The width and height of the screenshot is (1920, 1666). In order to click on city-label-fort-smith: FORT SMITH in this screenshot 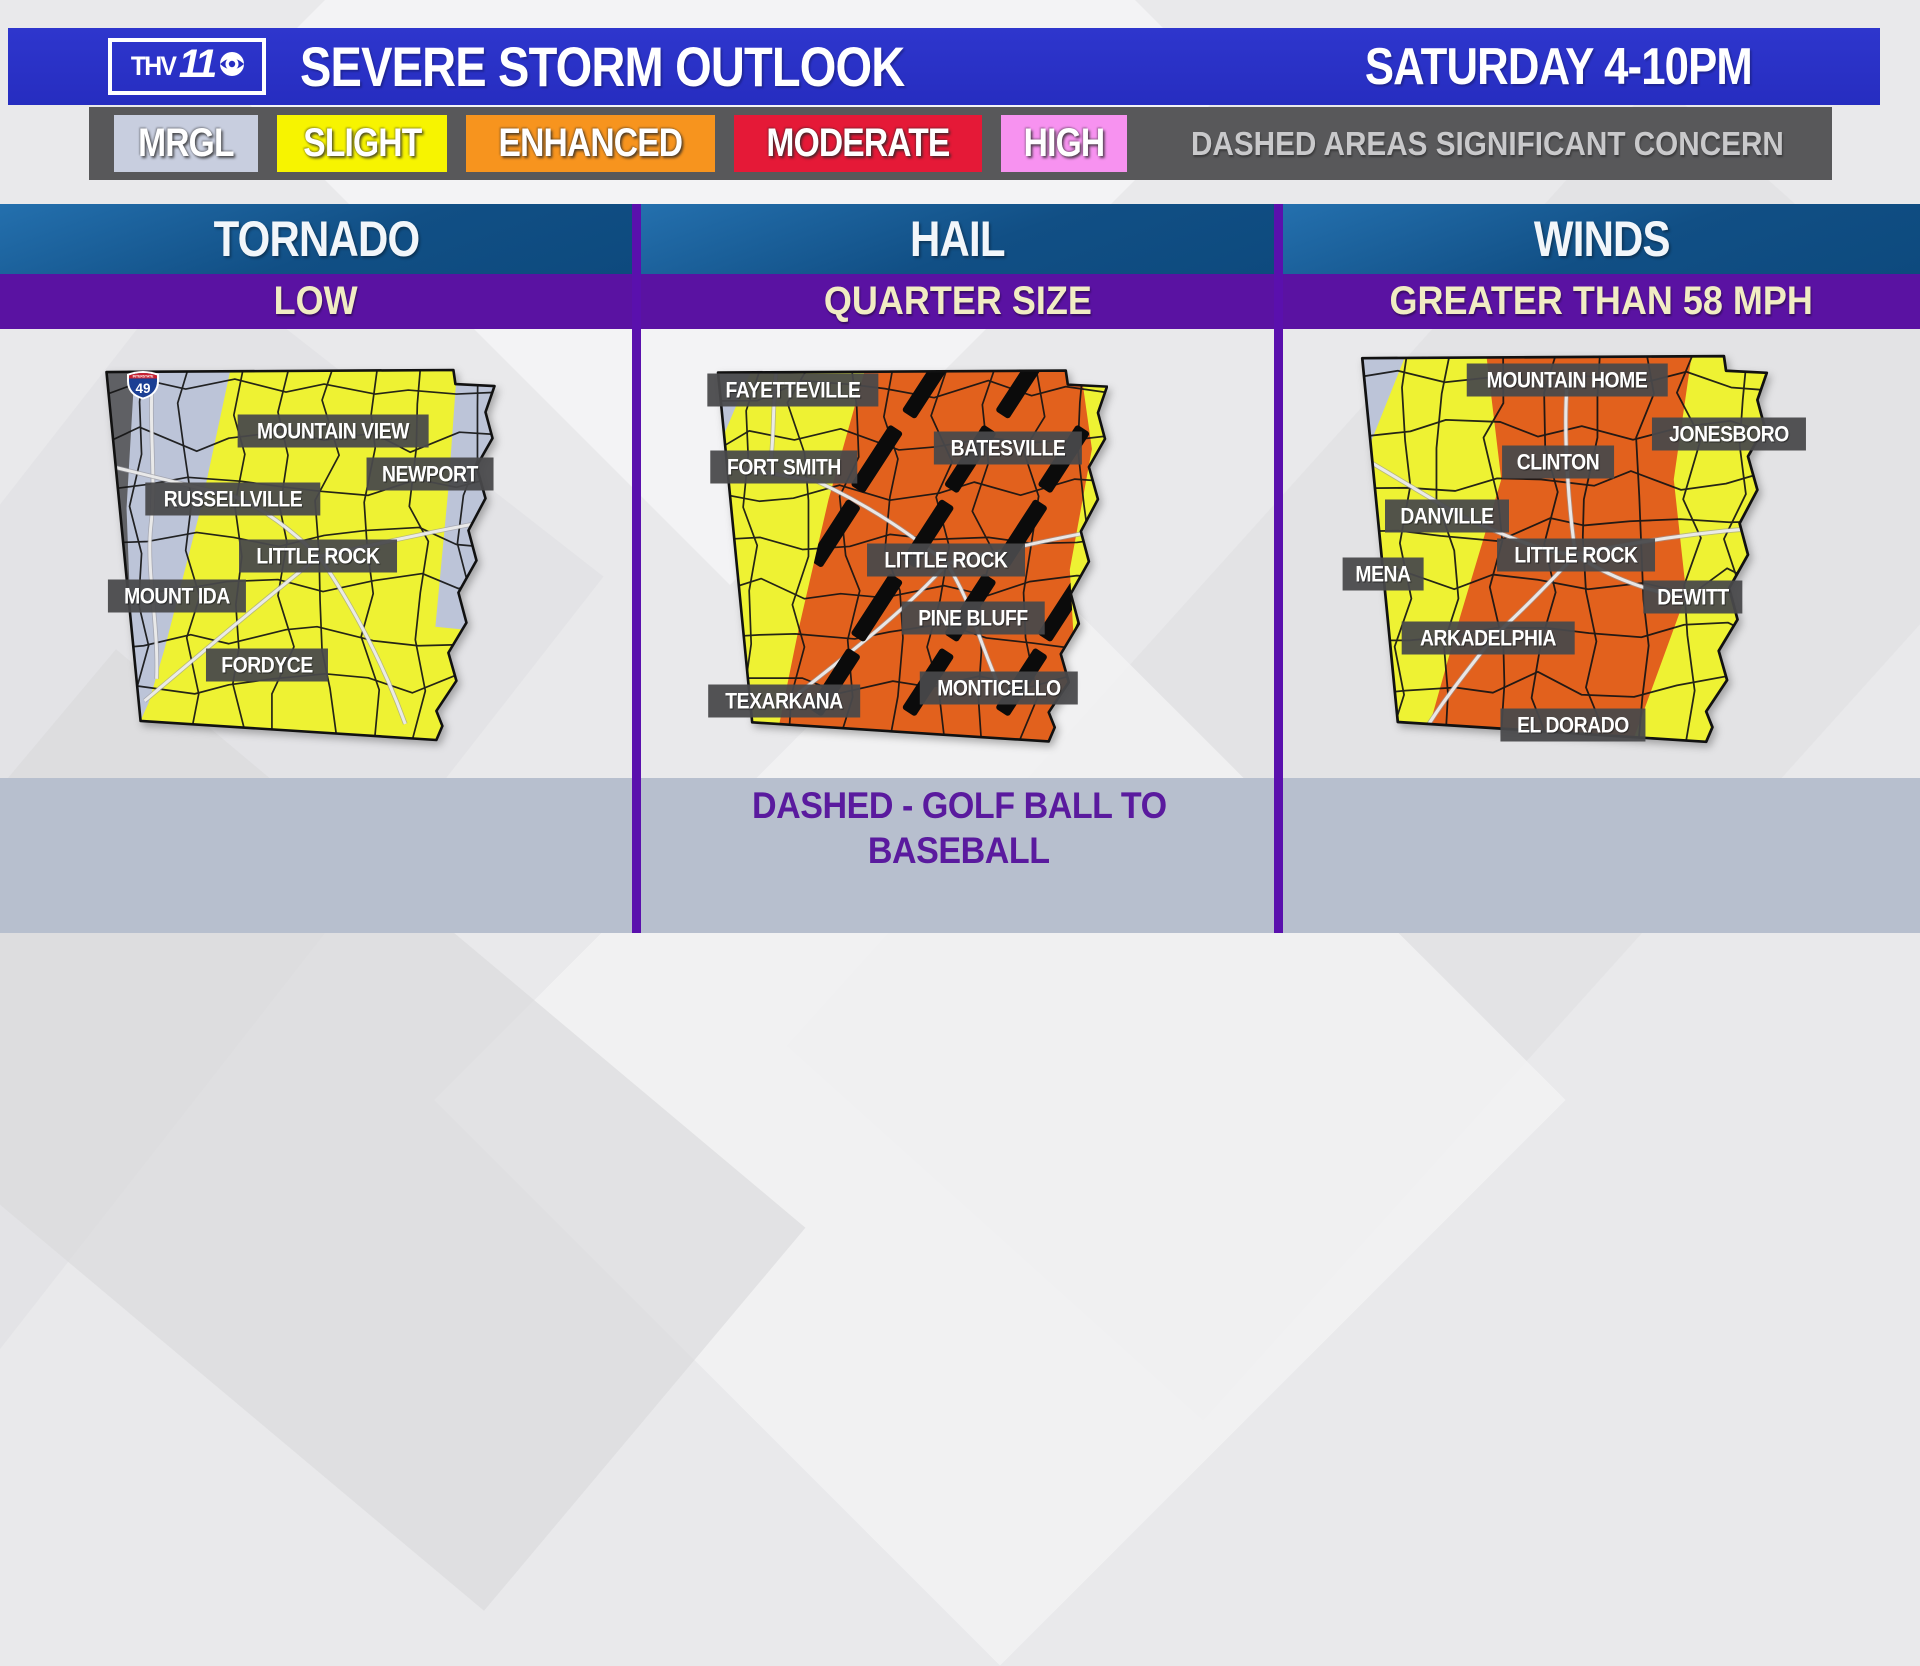, I will do `click(784, 467)`.